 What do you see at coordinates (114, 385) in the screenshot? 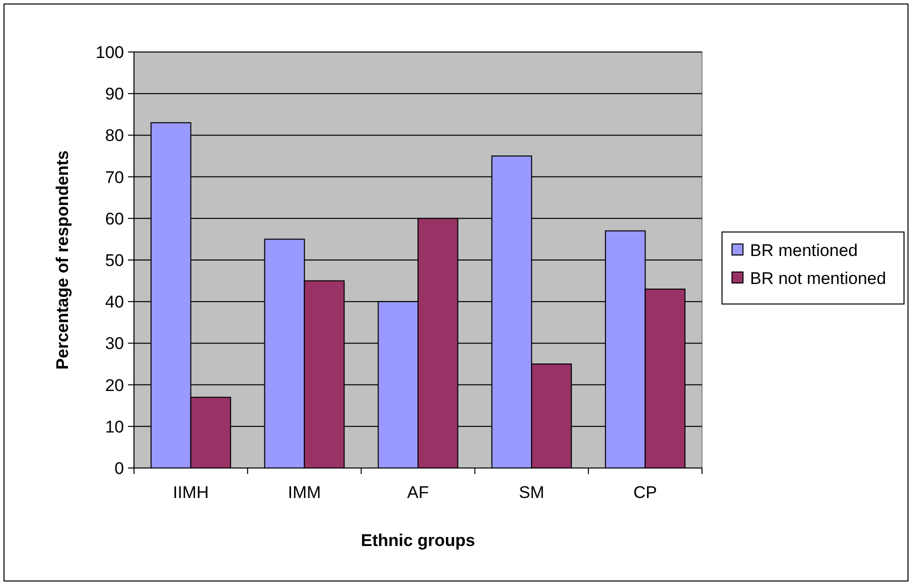
I see `y-tick-label: 20` at bounding box center [114, 385].